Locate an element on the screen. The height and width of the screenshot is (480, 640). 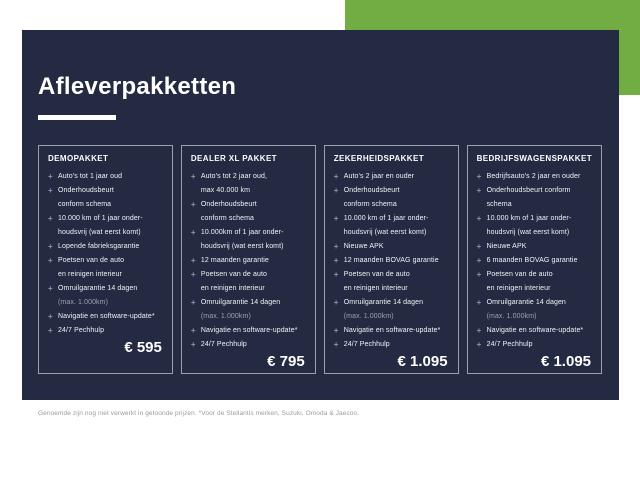
feature-line: schema is located at coordinates (499, 204).